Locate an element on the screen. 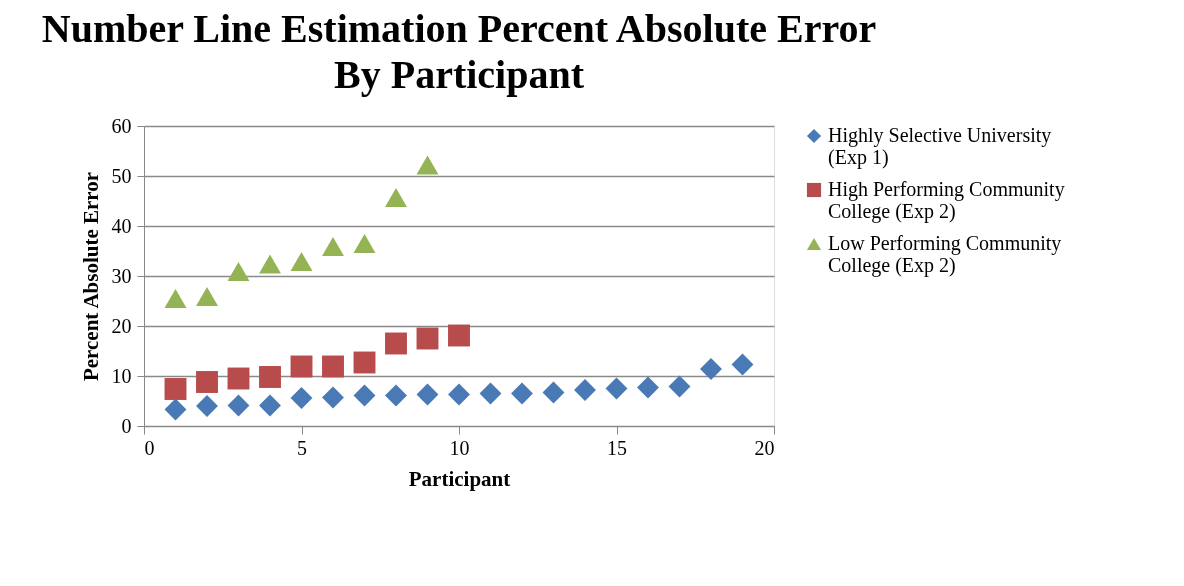 The image size is (1184, 586). y-tick-label: 50 is located at coordinates (121, 175).